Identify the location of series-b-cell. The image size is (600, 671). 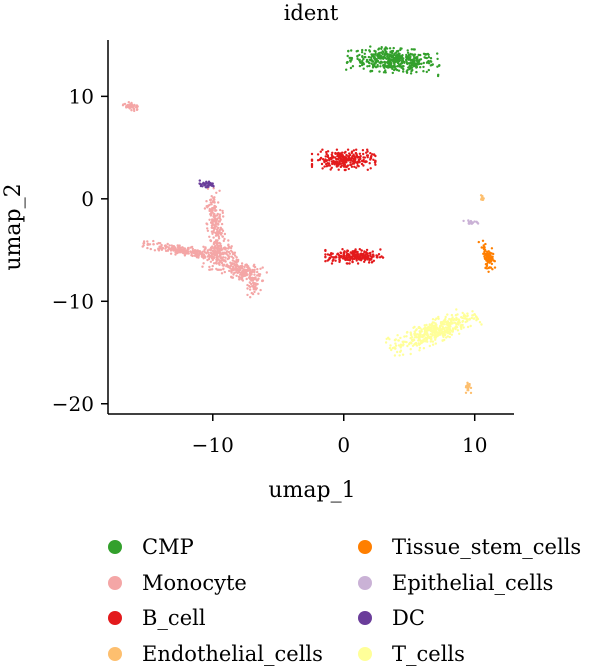
(347, 206).